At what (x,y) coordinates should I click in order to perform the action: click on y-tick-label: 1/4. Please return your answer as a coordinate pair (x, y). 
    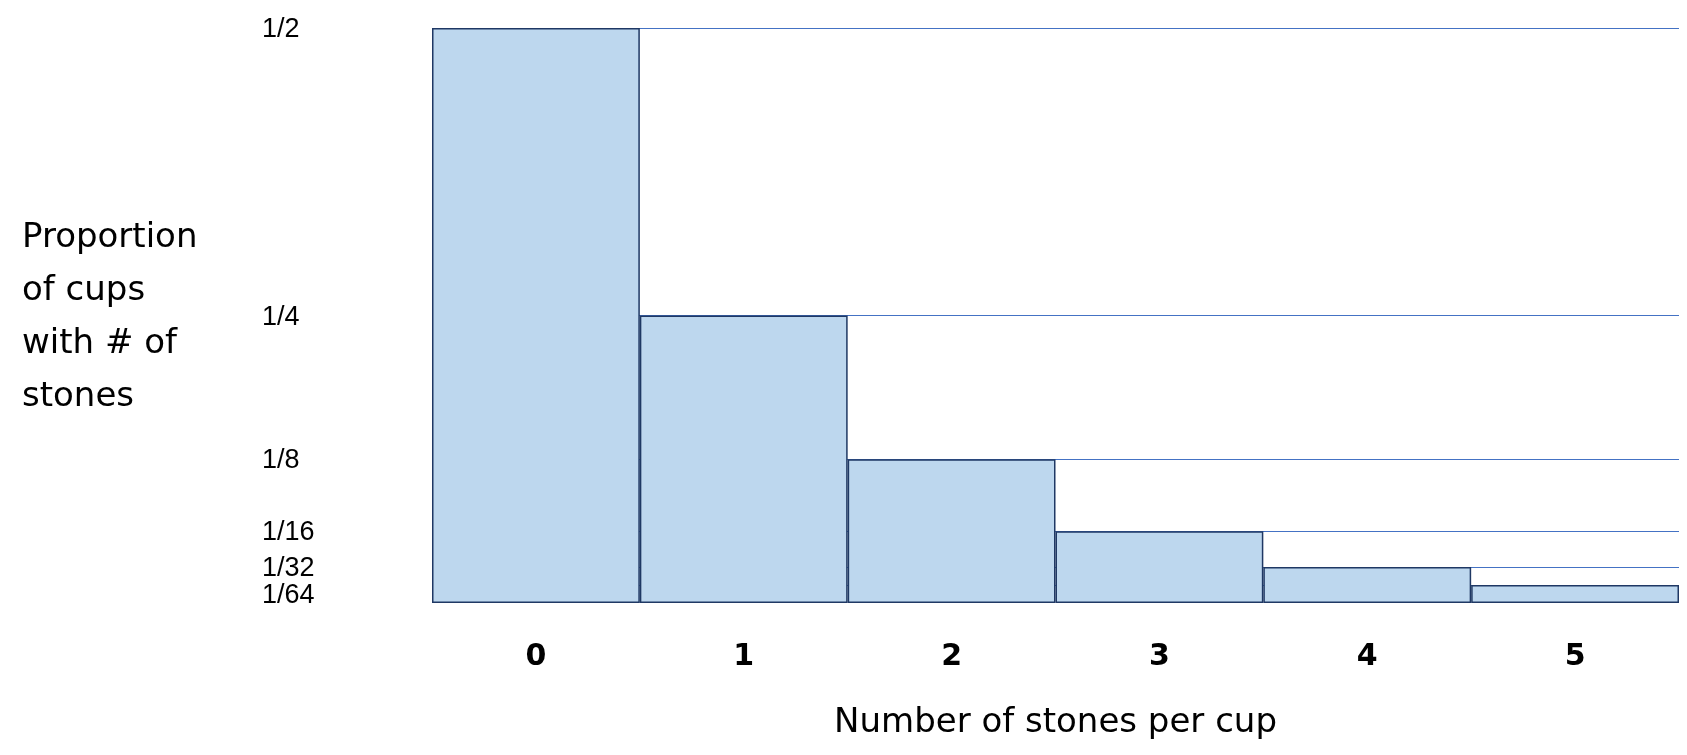
    Looking at the image, I should click on (281, 315).